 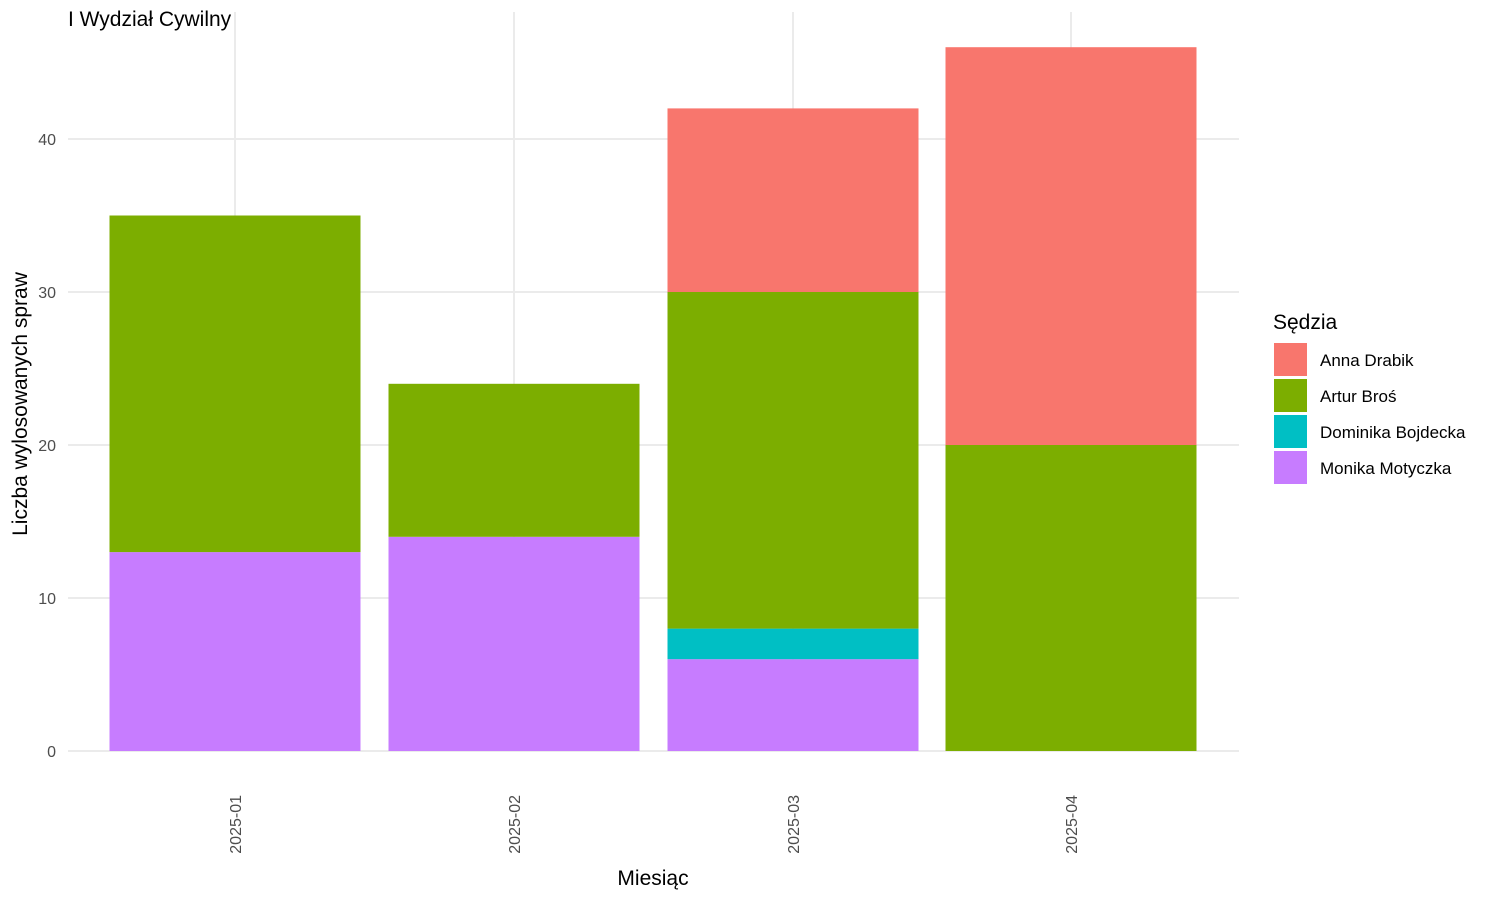 I want to click on bar-segment-2025-01-monika-motyczka, so click(x=235, y=651).